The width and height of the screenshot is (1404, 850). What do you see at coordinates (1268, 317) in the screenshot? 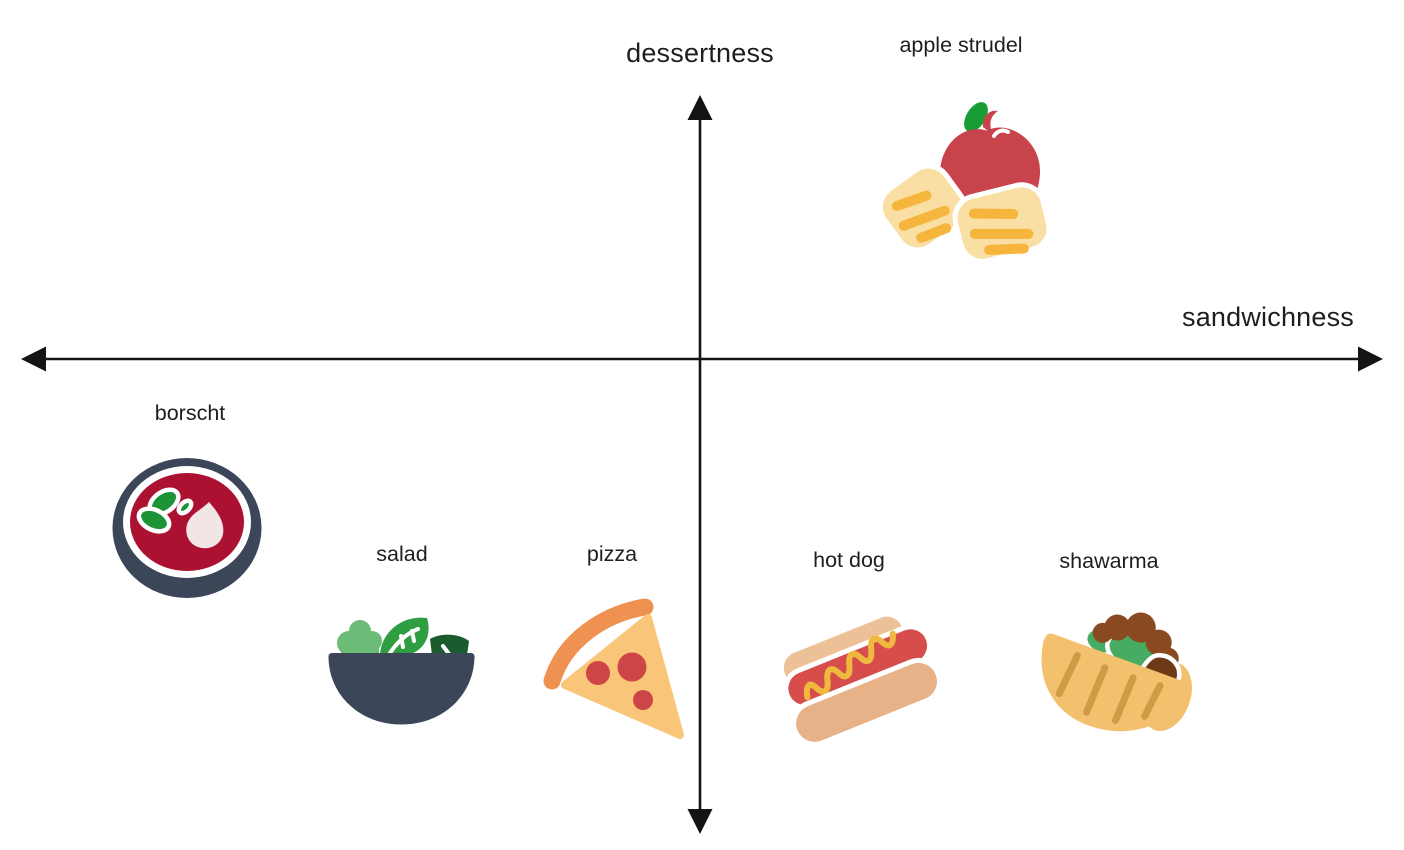
I see `horizontal-axis-label: sandwichness` at bounding box center [1268, 317].